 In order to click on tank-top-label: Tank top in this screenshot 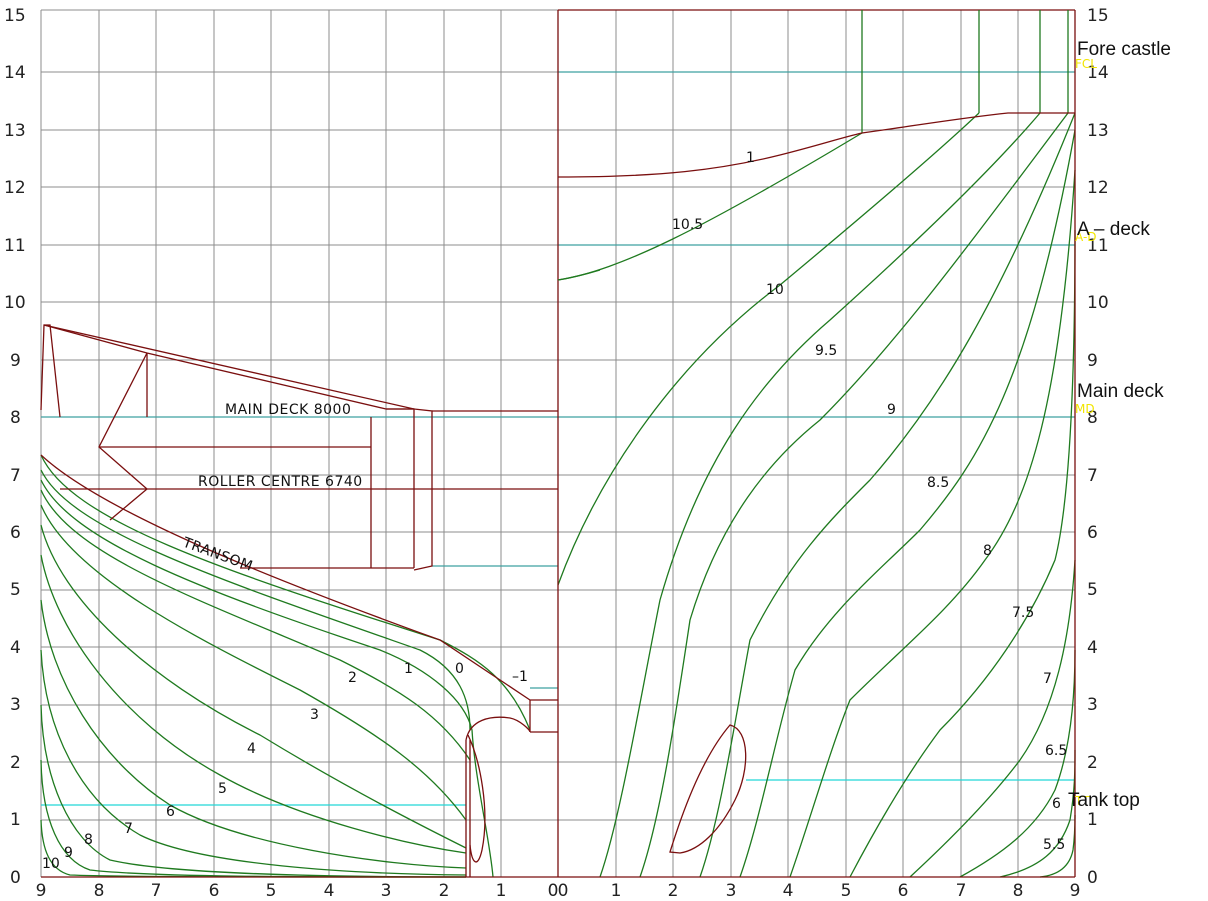, I will do `click(1104, 800)`.